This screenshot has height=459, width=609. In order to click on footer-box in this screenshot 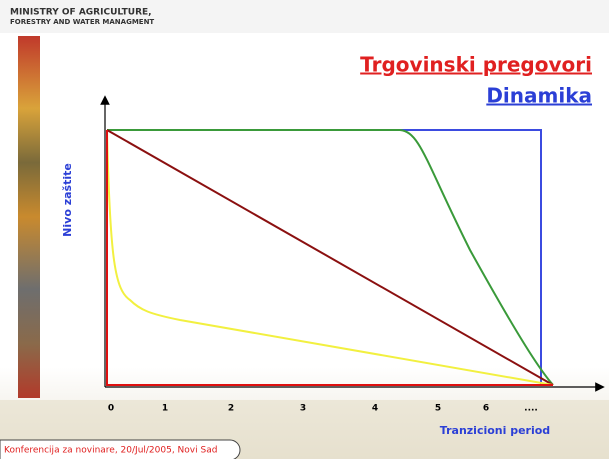, I will do `click(120, 449)`.